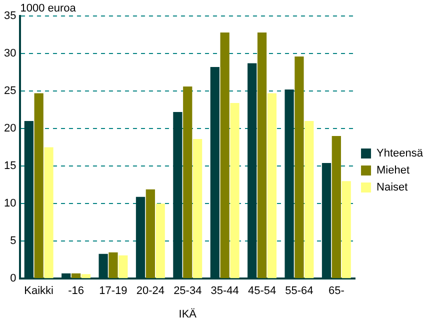 The width and height of the screenshot is (437, 327). What do you see at coordinates (10, 54) in the screenshot?
I see `y-tick-label: 30` at bounding box center [10, 54].